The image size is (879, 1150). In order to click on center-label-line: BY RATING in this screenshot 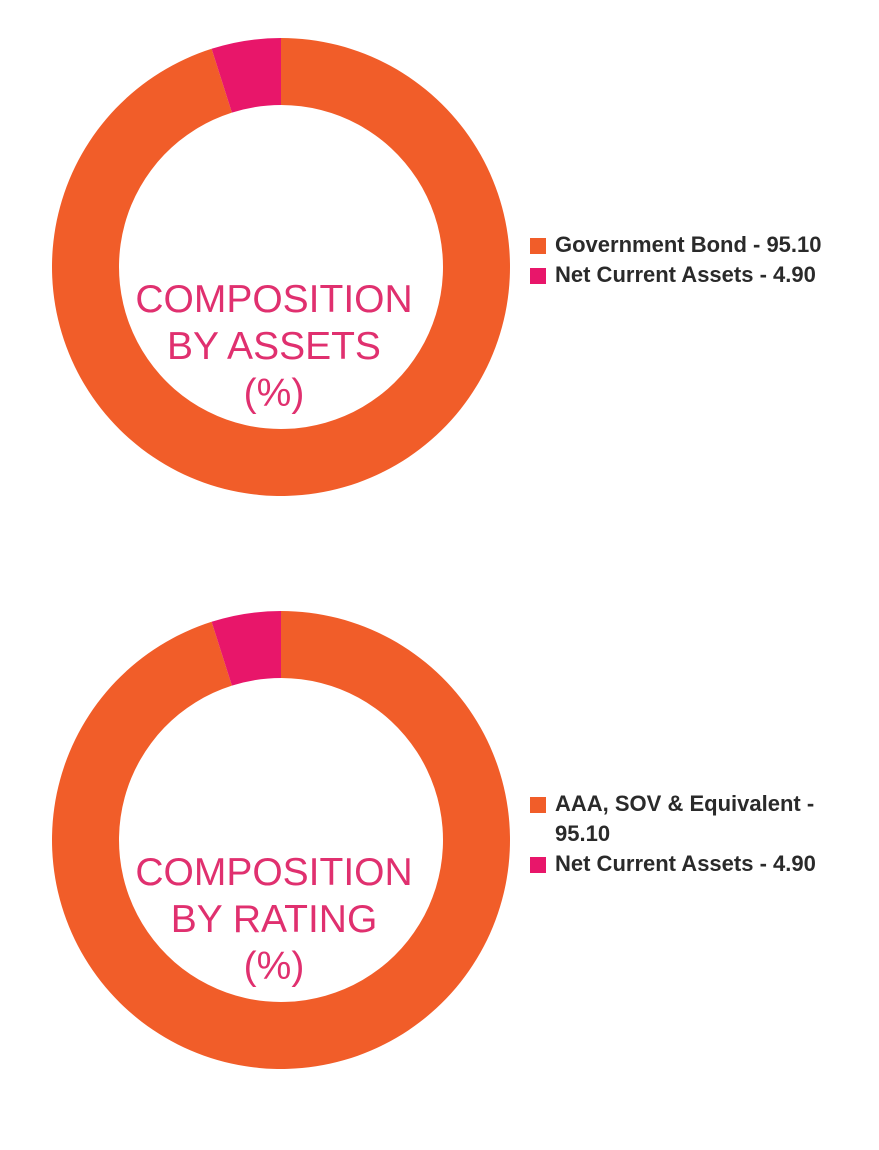, I will do `click(274, 919)`.